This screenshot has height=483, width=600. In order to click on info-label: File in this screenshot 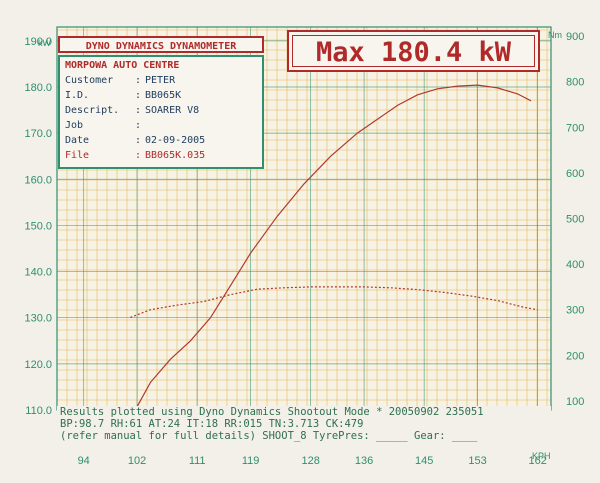, I will do `click(77, 155)`.